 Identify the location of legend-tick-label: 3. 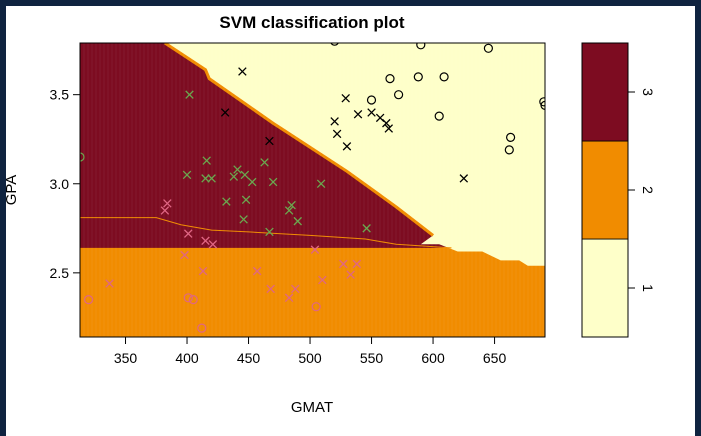
(648, 92).